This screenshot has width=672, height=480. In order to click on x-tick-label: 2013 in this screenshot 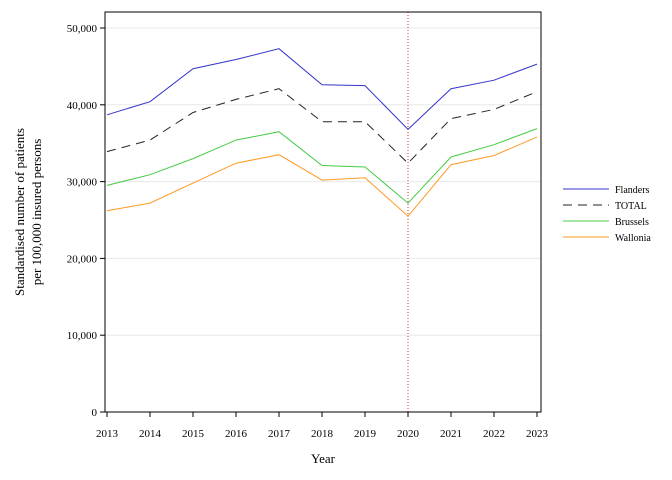, I will do `click(107, 434)`.